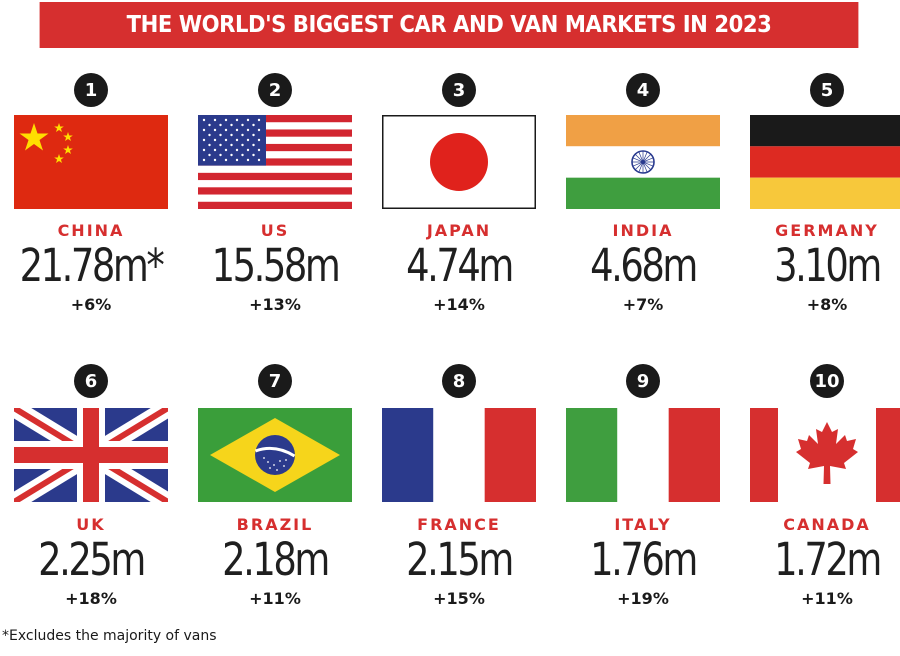  I want to click on france-flag-icon, so click(459, 455).